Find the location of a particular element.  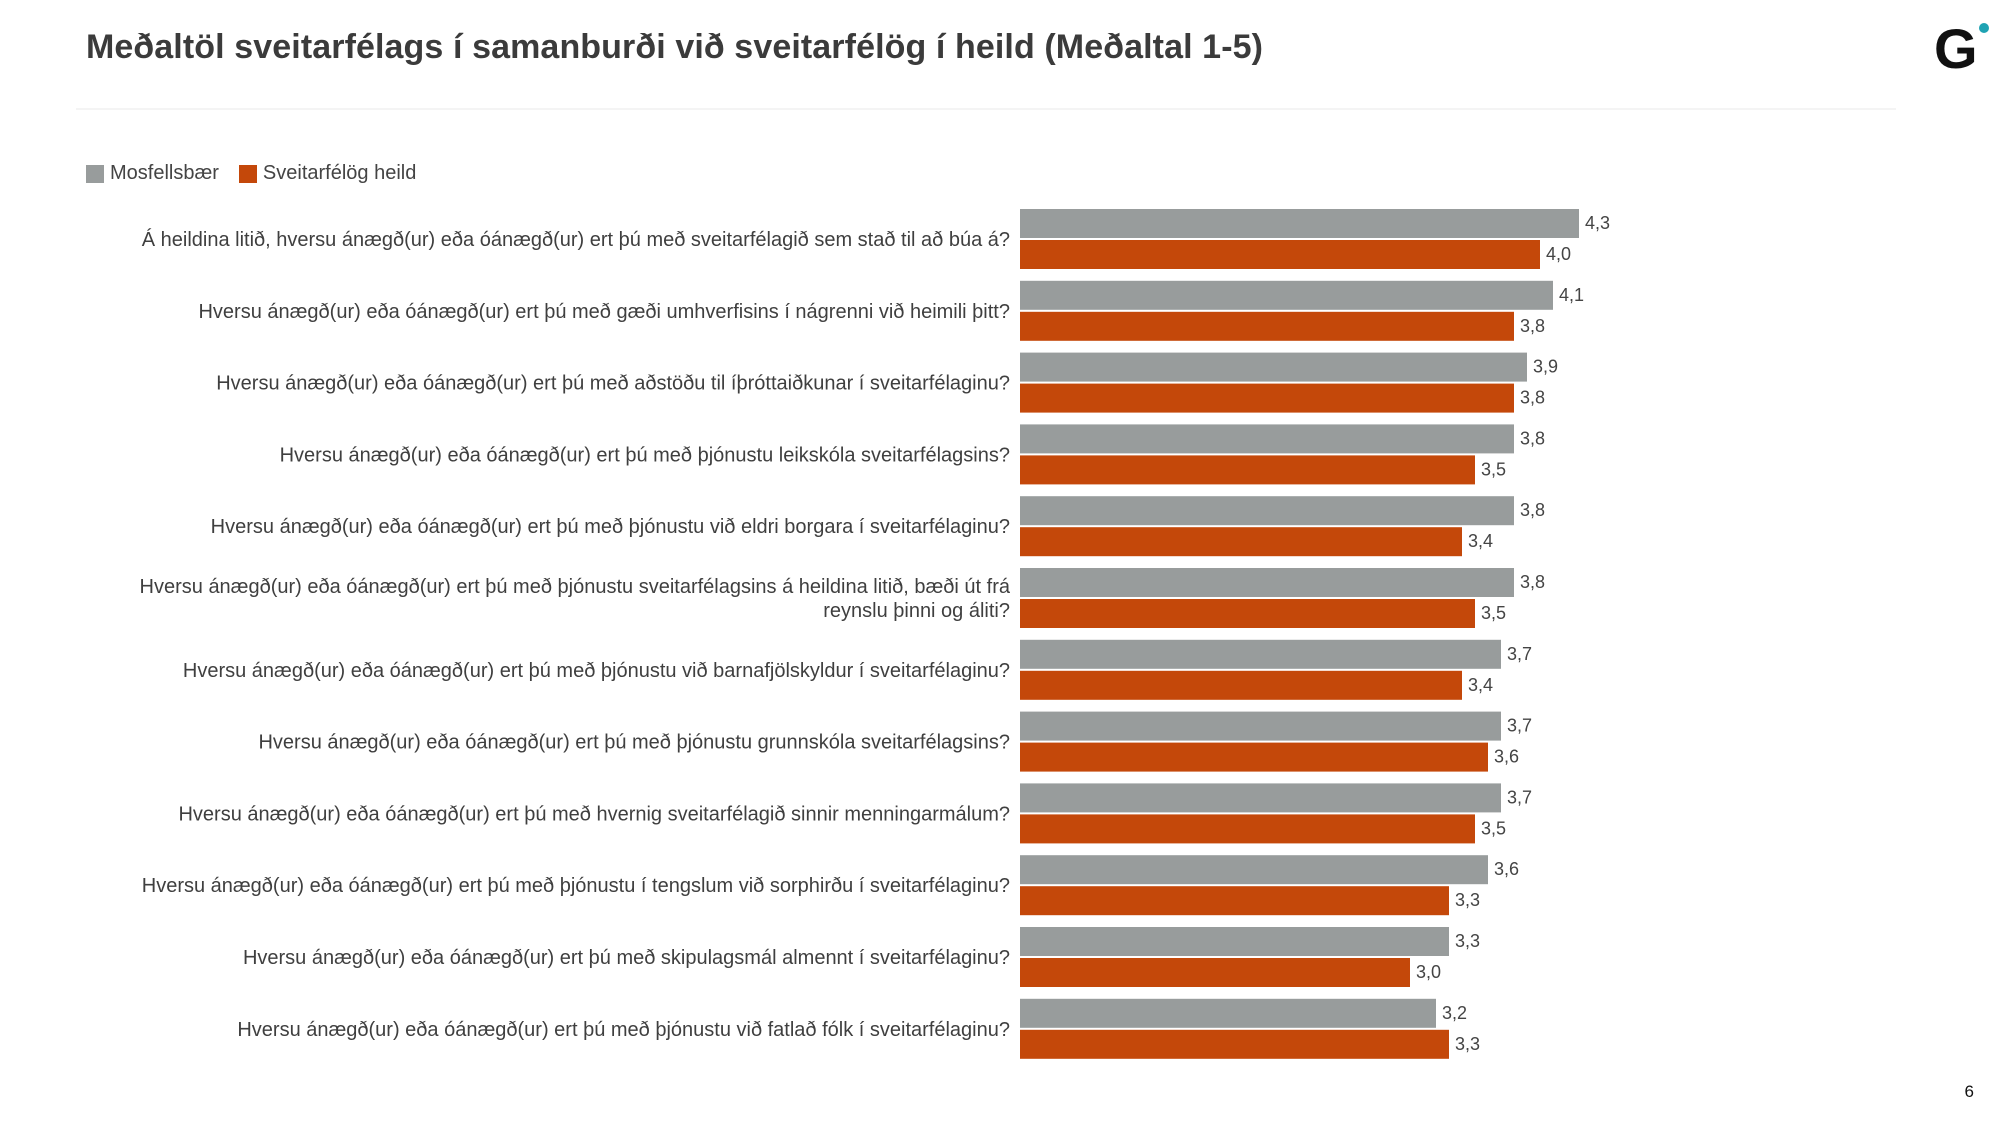

legend-swatch-mosfellsbaer is located at coordinates (95, 173).